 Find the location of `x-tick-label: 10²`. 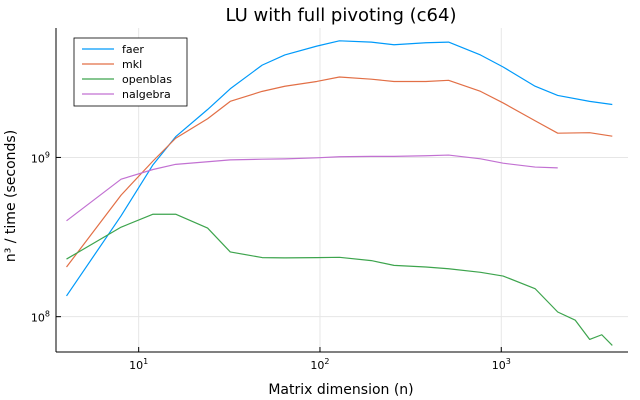

x-tick-label: 10² is located at coordinates (319, 364).